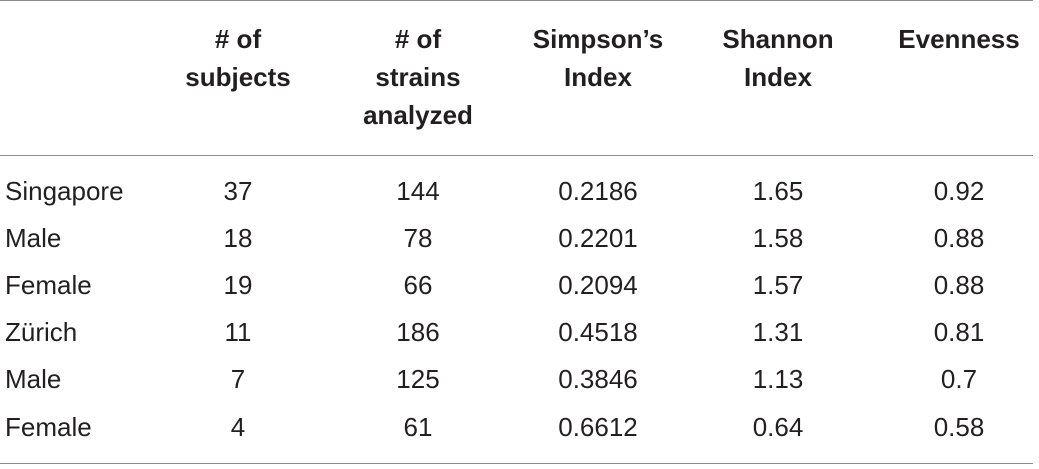 The width and height of the screenshot is (1039, 469). I want to click on cell-shannon: 1.31, so click(778, 332).